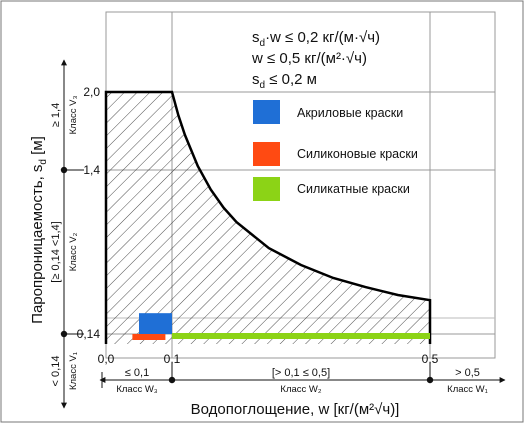 This screenshot has width=524, height=423. I want to click on legend-label-acrylic: Акриловые краски, so click(350, 113).